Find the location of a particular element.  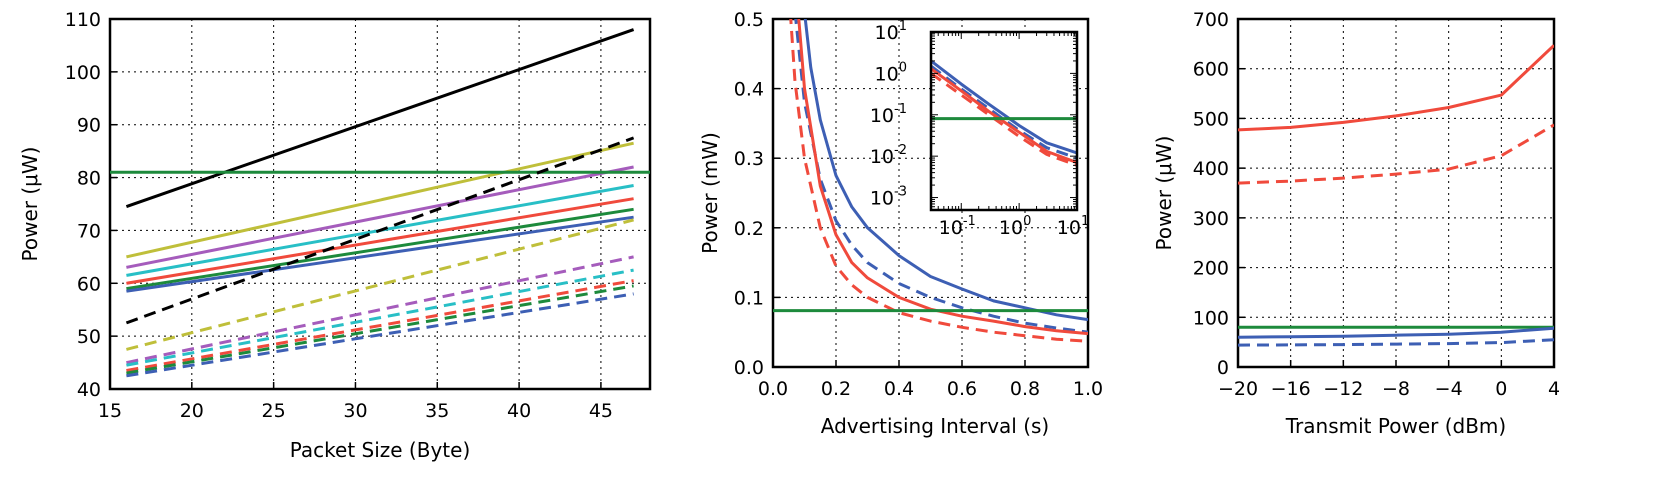

y-tick-label: 90 is located at coordinates (89, 126).